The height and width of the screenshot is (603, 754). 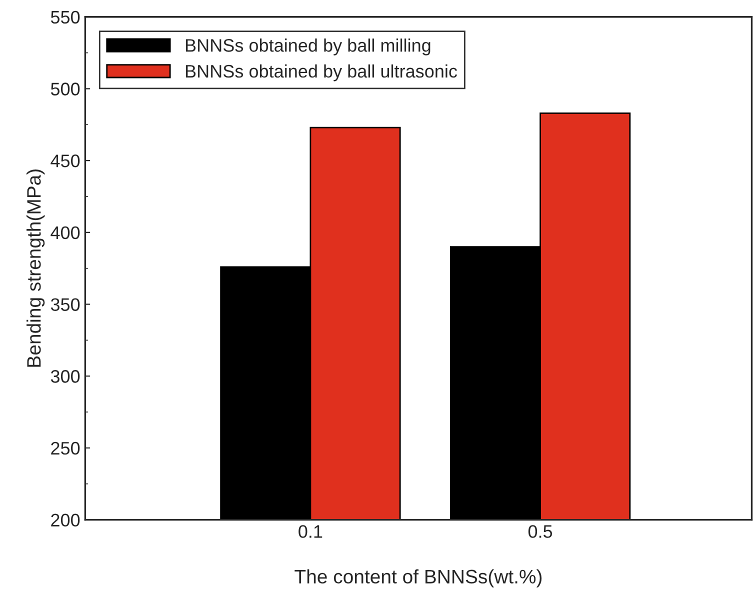 What do you see at coordinates (65, 376) in the screenshot?
I see `y-tick-label: 300` at bounding box center [65, 376].